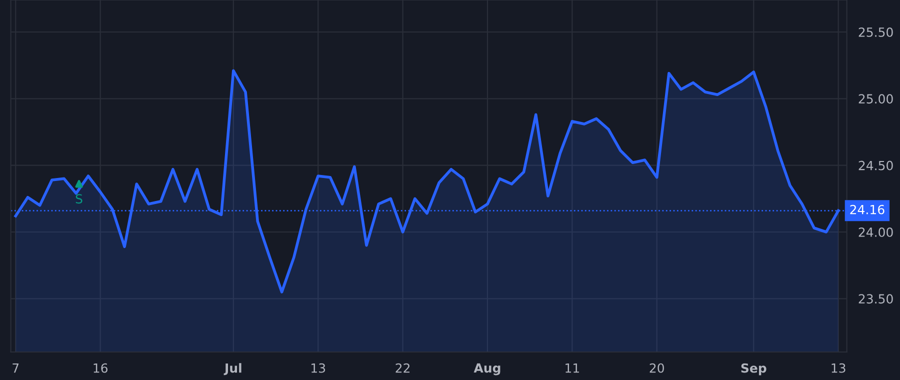 The height and width of the screenshot is (380, 900). What do you see at coordinates (79, 199) in the screenshot?
I see `annotation: S` at bounding box center [79, 199].